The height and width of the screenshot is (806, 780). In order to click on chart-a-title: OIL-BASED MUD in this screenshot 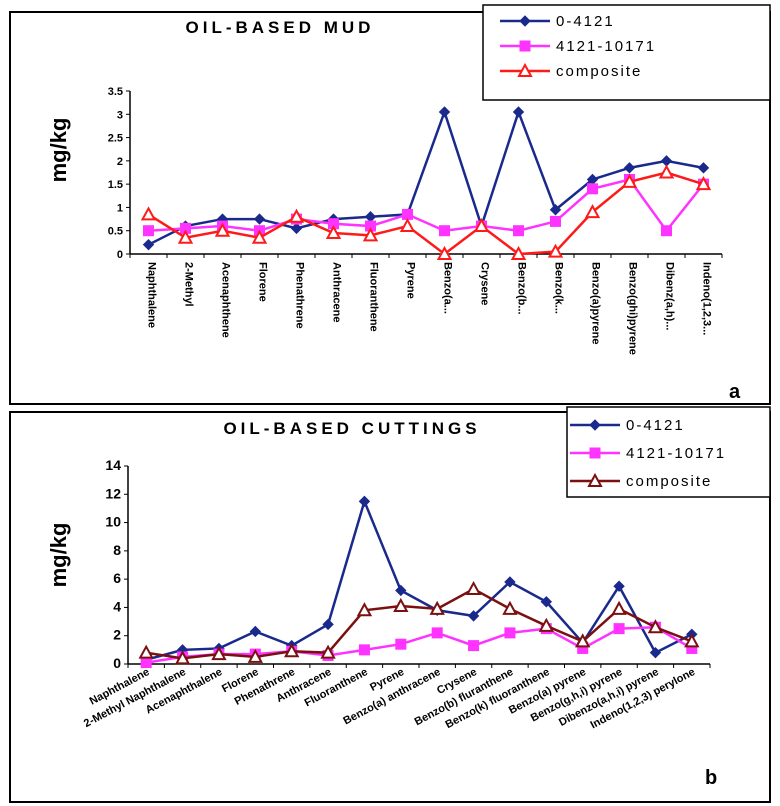, I will do `click(280, 27)`.